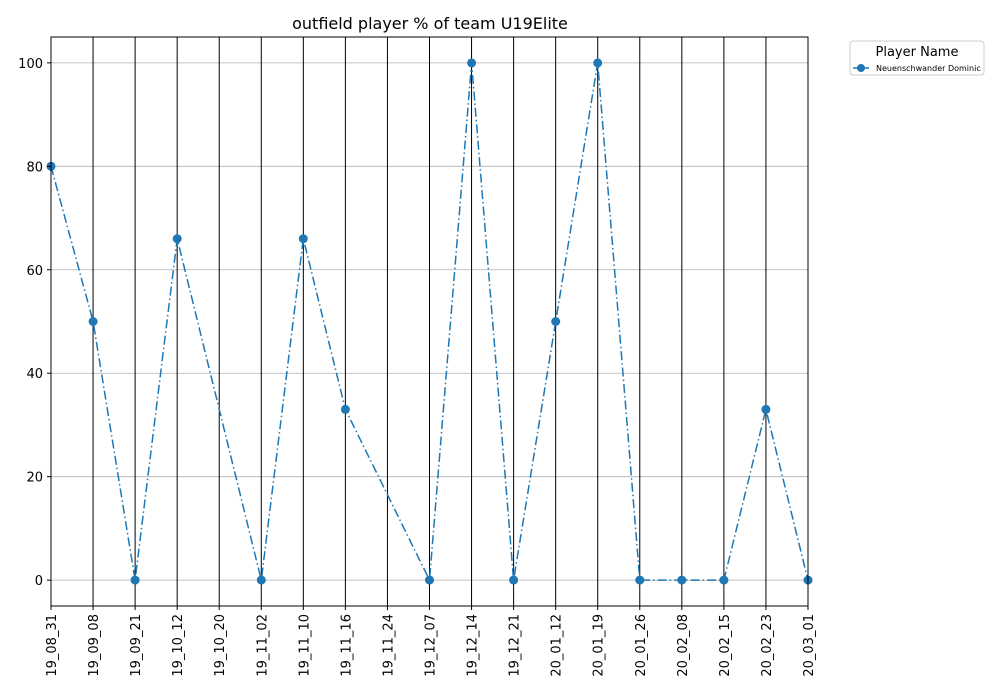 This screenshot has width=1000, height=700. I want to click on chart-title: outfield player % of team U19Elite, so click(430, 23).